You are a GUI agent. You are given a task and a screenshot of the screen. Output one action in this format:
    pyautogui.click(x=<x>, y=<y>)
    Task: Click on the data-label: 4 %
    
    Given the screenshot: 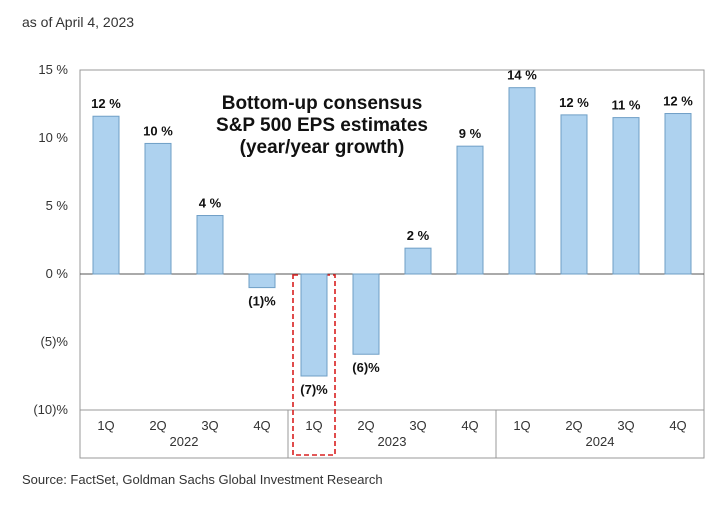 What is the action you would take?
    pyautogui.click(x=210, y=203)
    